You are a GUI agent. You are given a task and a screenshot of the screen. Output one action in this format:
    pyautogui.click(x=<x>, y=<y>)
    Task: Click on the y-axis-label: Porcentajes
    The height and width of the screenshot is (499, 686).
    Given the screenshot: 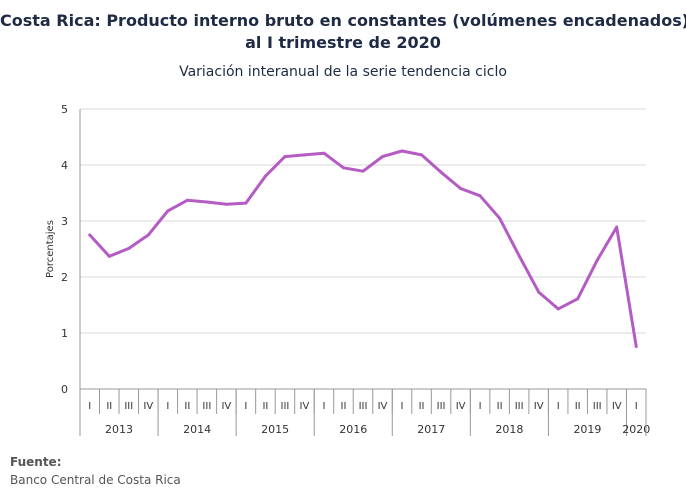 What is the action you would take?
    pyautogui.click(x=50, y=249)
    